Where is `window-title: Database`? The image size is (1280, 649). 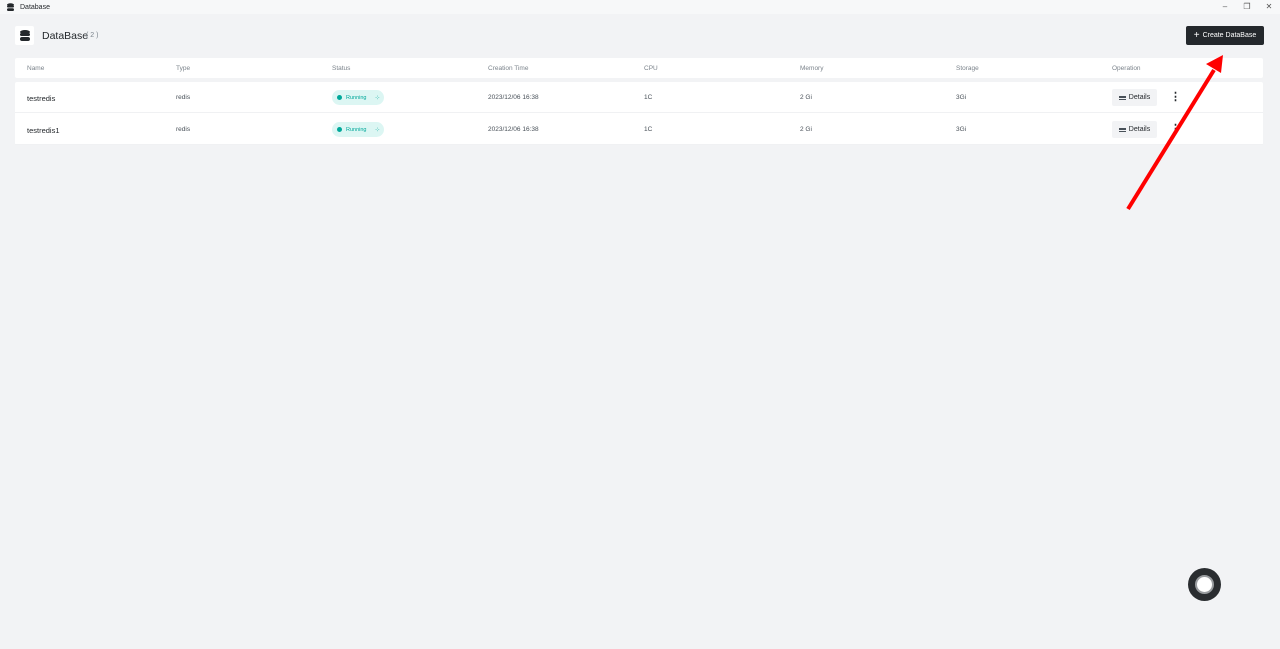 window-title: Database is located at coordinates (35, 7).